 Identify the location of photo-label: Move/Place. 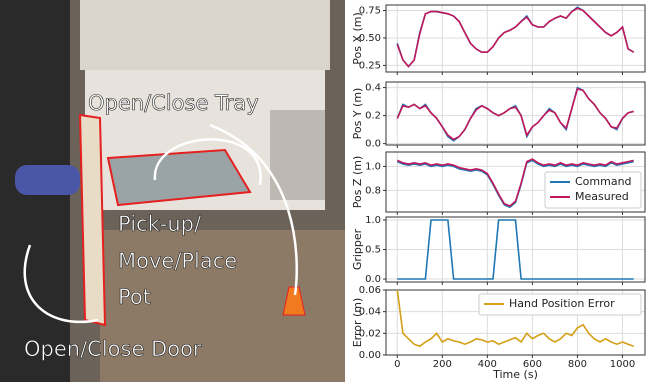
(177, 261).